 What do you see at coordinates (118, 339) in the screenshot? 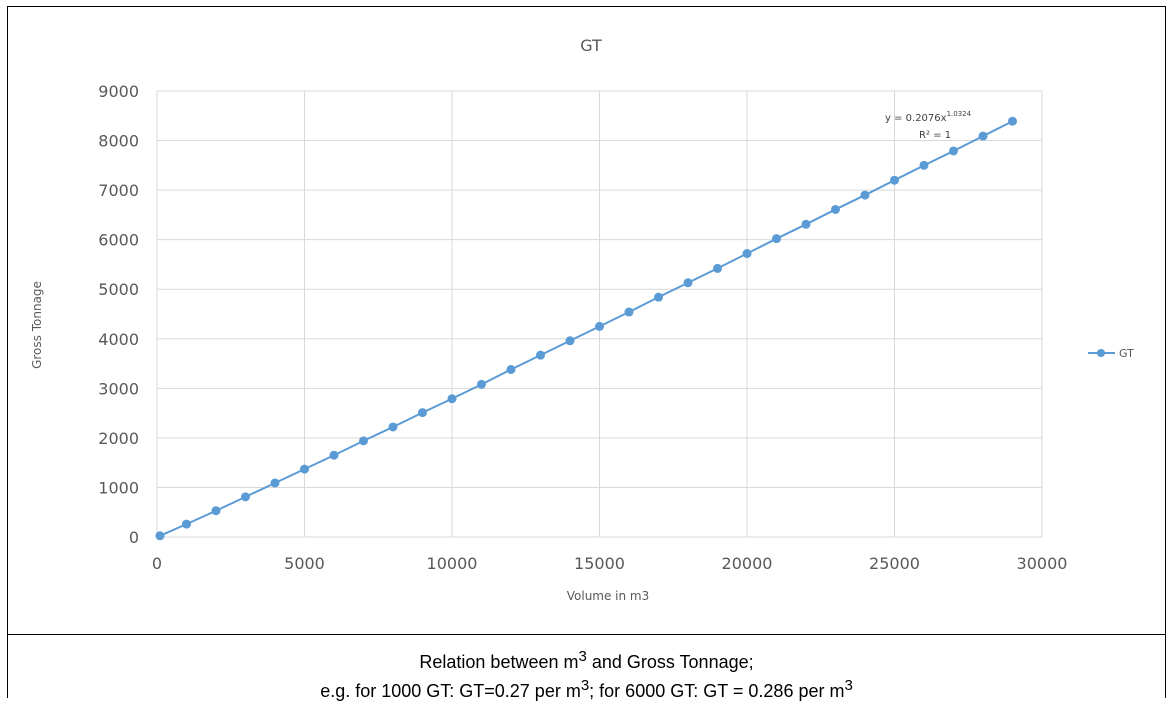
I see `y-tick-label: 4000` at bounding box center [118, 339].